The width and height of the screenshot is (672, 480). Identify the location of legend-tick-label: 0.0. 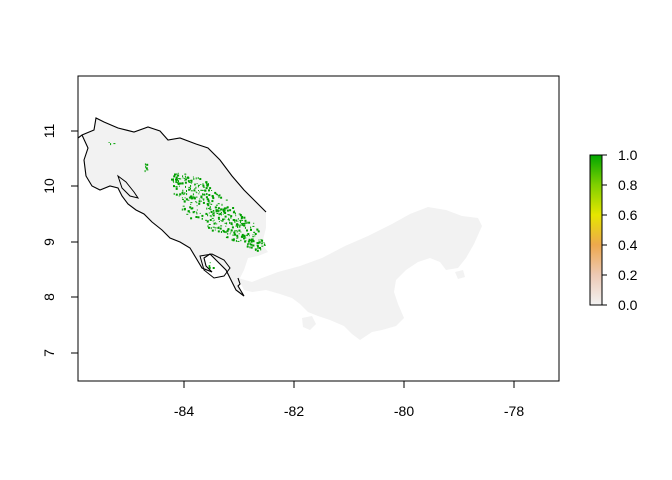
(628, 305).